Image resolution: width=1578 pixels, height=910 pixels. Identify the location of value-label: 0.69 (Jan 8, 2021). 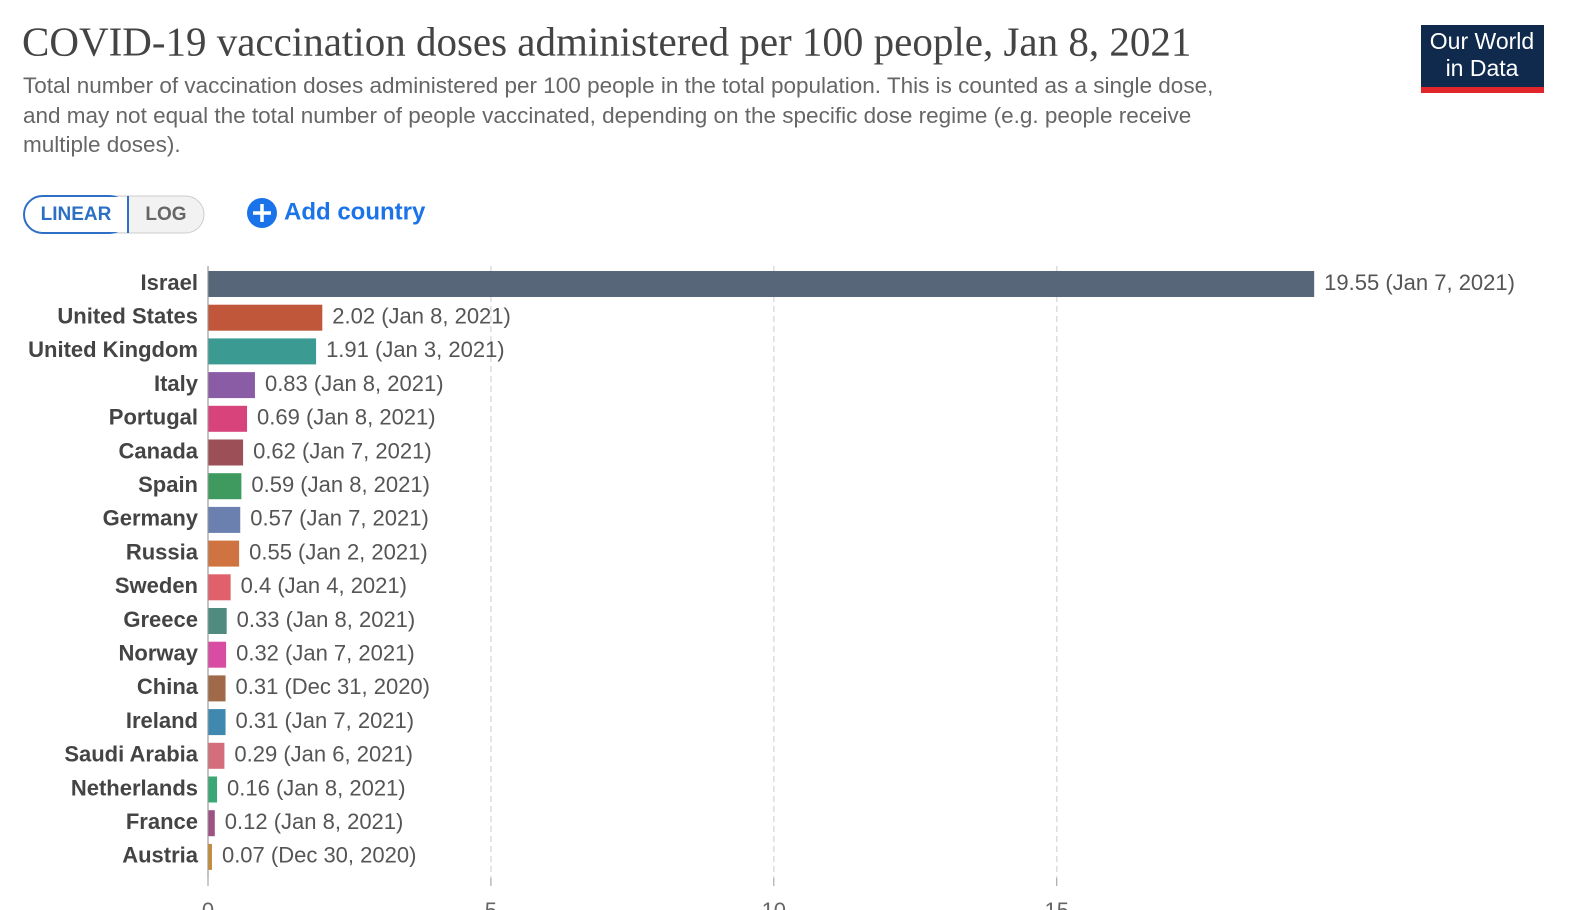
(346, 417).